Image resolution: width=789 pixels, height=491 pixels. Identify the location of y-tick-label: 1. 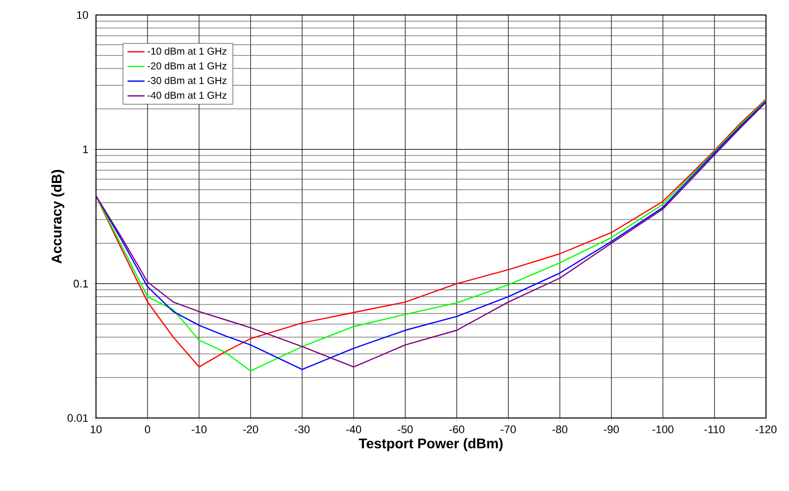
(85, 150).